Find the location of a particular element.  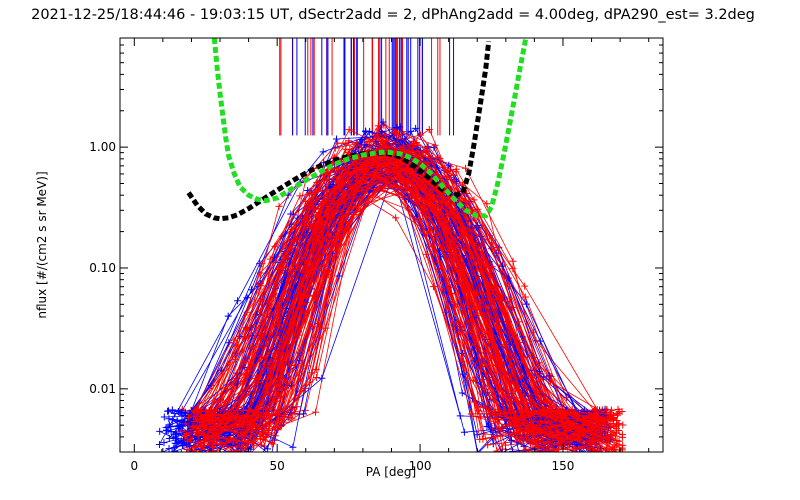

green-fit-curve is located at coordinates (370, 128).